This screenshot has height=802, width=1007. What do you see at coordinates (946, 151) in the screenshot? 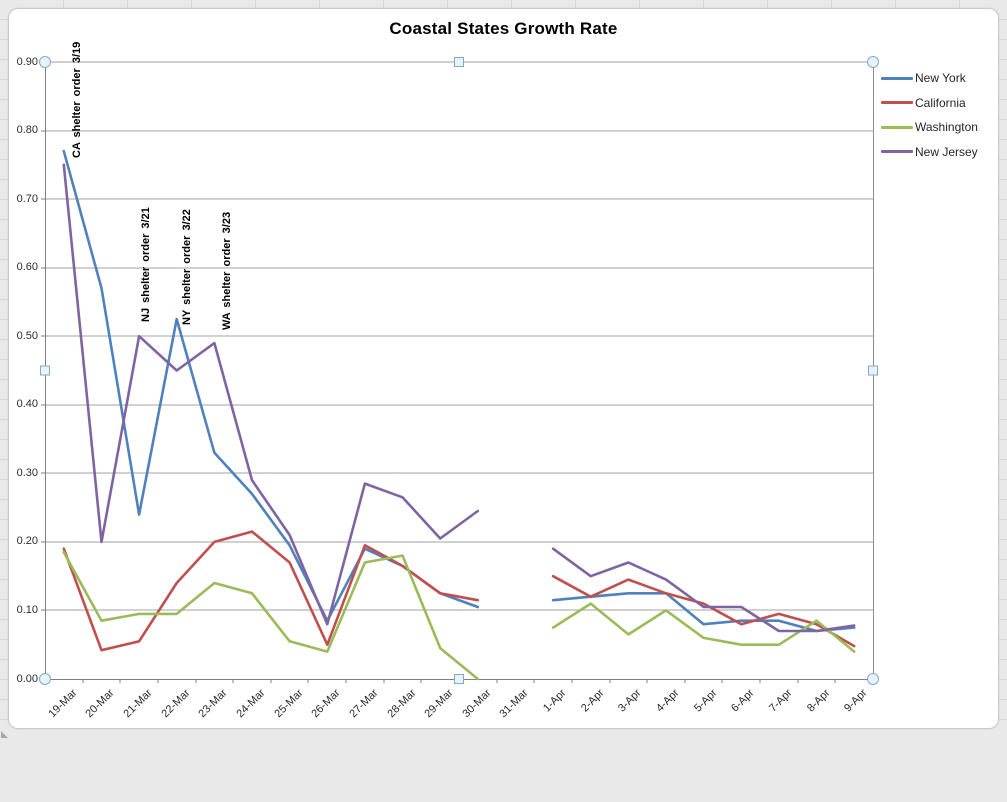
I see `legend-label: New Jersey` at bounding box center [946, 151].